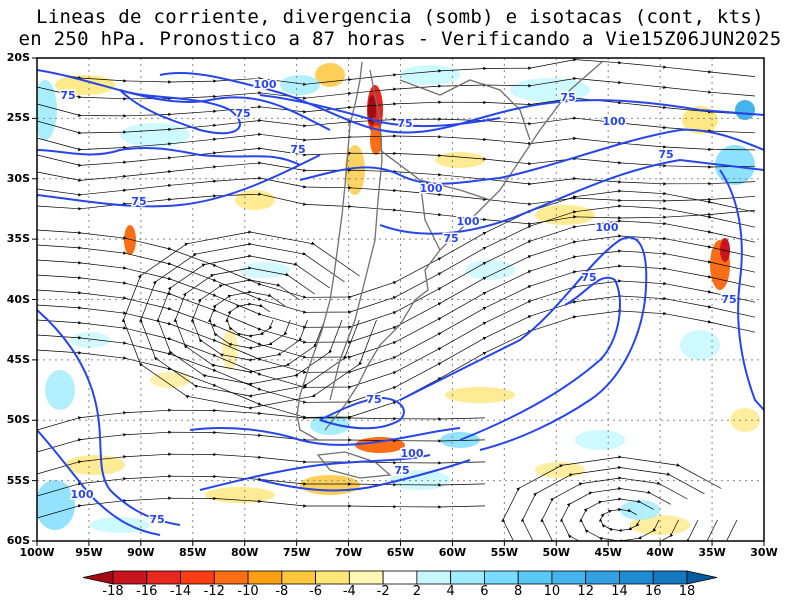 The height and width of the screenshot is (600, 800). I want to click on lon-label: 45W, so click(608, 552).